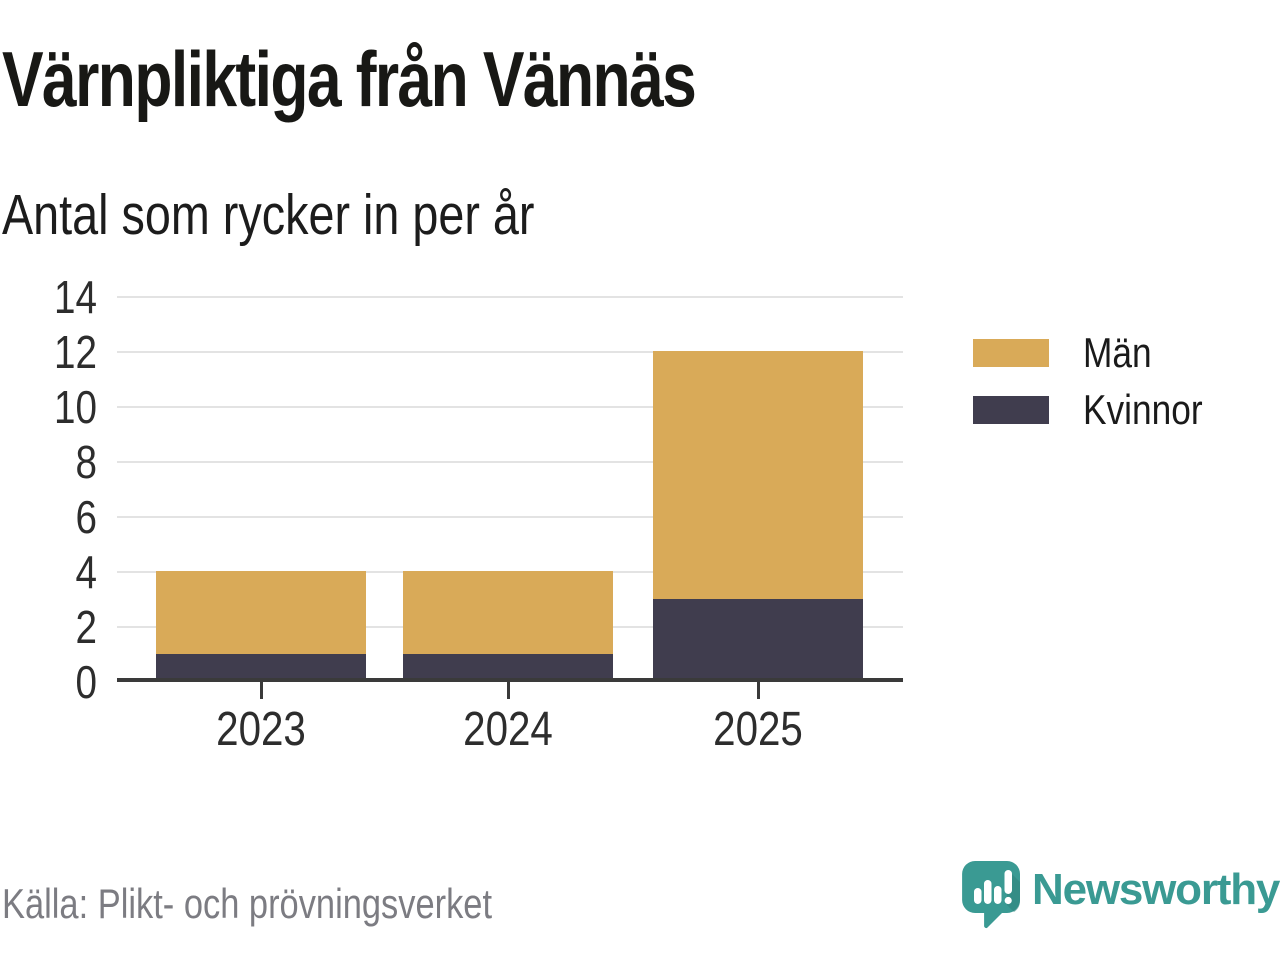  What do you see at coordinates (261, 729) in the screenshot?
I see `x-axis-label: 2023` at bounding box center [261, 729].